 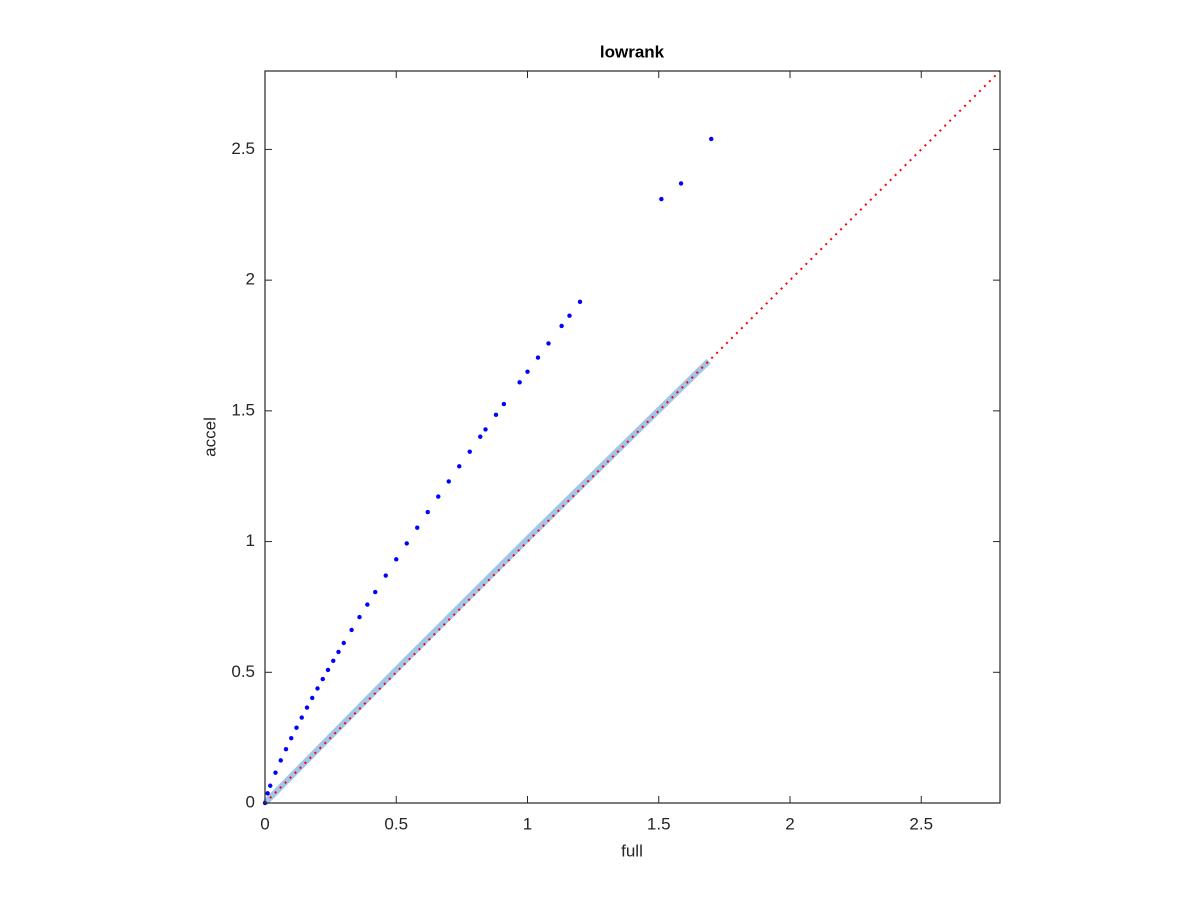 What do you see at coordinates (243, 409) in the screenshot?
I see `y-tick-label: 1.5` at bounding box center [243, 409].